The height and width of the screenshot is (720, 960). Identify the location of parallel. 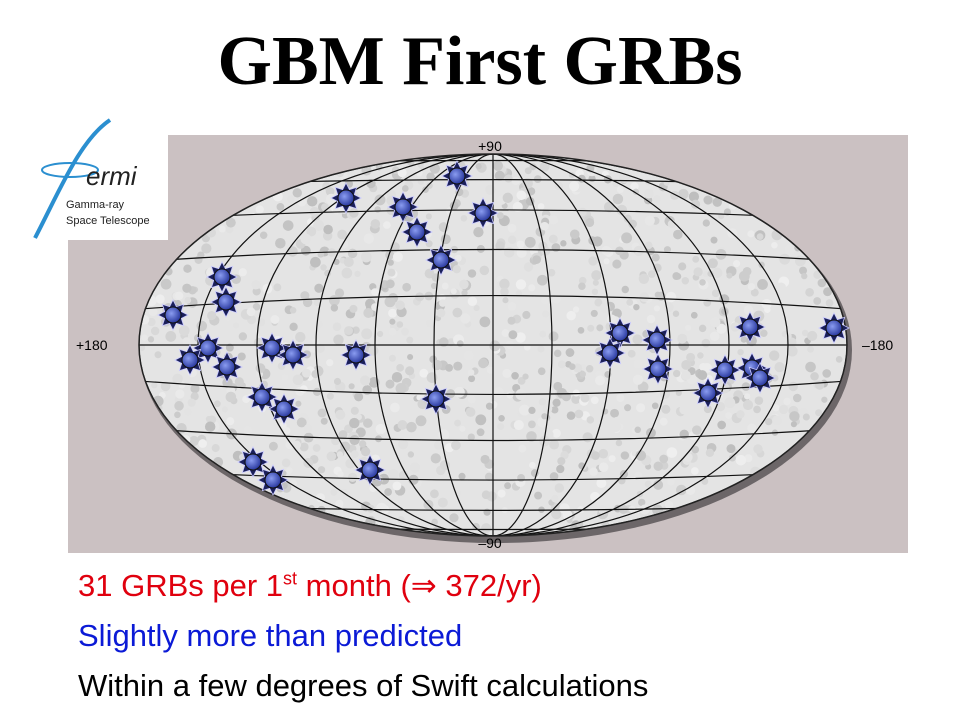
(493, 215).